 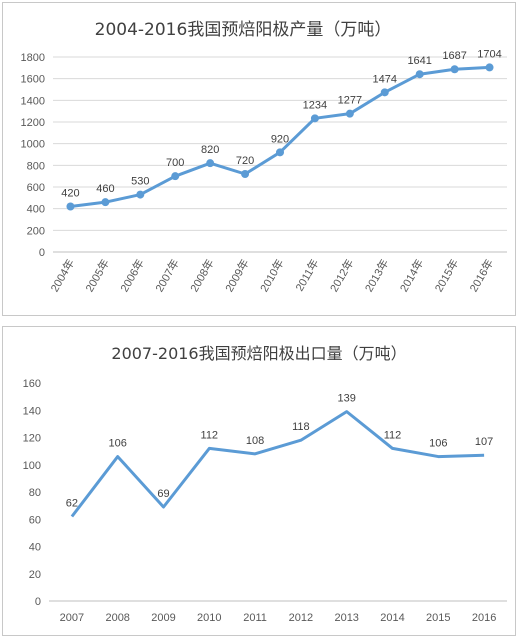 What do you see at coordinates (255, 618) in the screenshot?
I see `x-tick-label: 2011` at bounding box center [255, 618].